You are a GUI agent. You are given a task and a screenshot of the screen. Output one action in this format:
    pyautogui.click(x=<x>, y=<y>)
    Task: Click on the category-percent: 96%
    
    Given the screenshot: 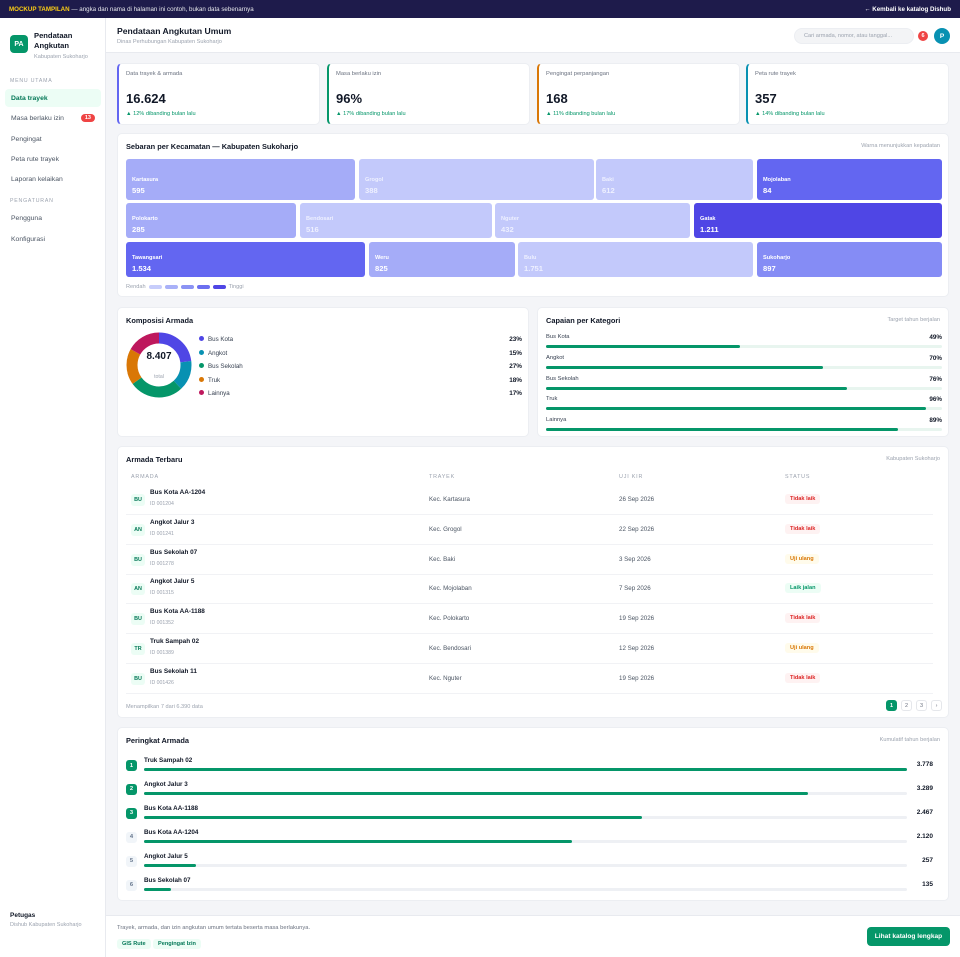 What is the action you would take?
    pyautogui.click(x=935, y=400)
    